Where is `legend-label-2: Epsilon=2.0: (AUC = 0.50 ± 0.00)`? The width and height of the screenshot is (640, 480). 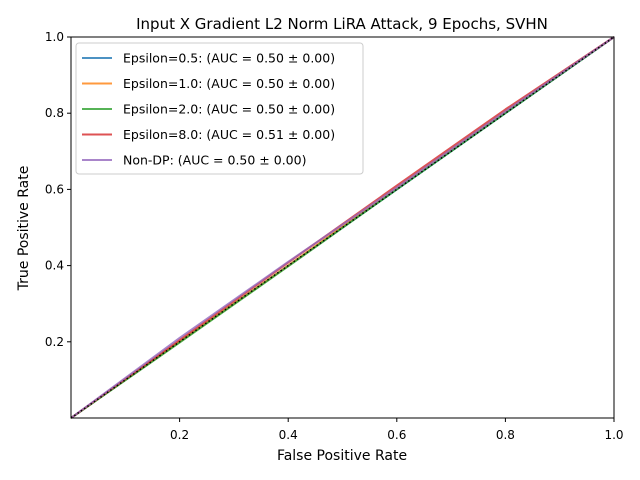
legend-label-2: Epsilon=2.0: (AUC = 0.50 ± 0.00) is located at coordinates (229, 109).